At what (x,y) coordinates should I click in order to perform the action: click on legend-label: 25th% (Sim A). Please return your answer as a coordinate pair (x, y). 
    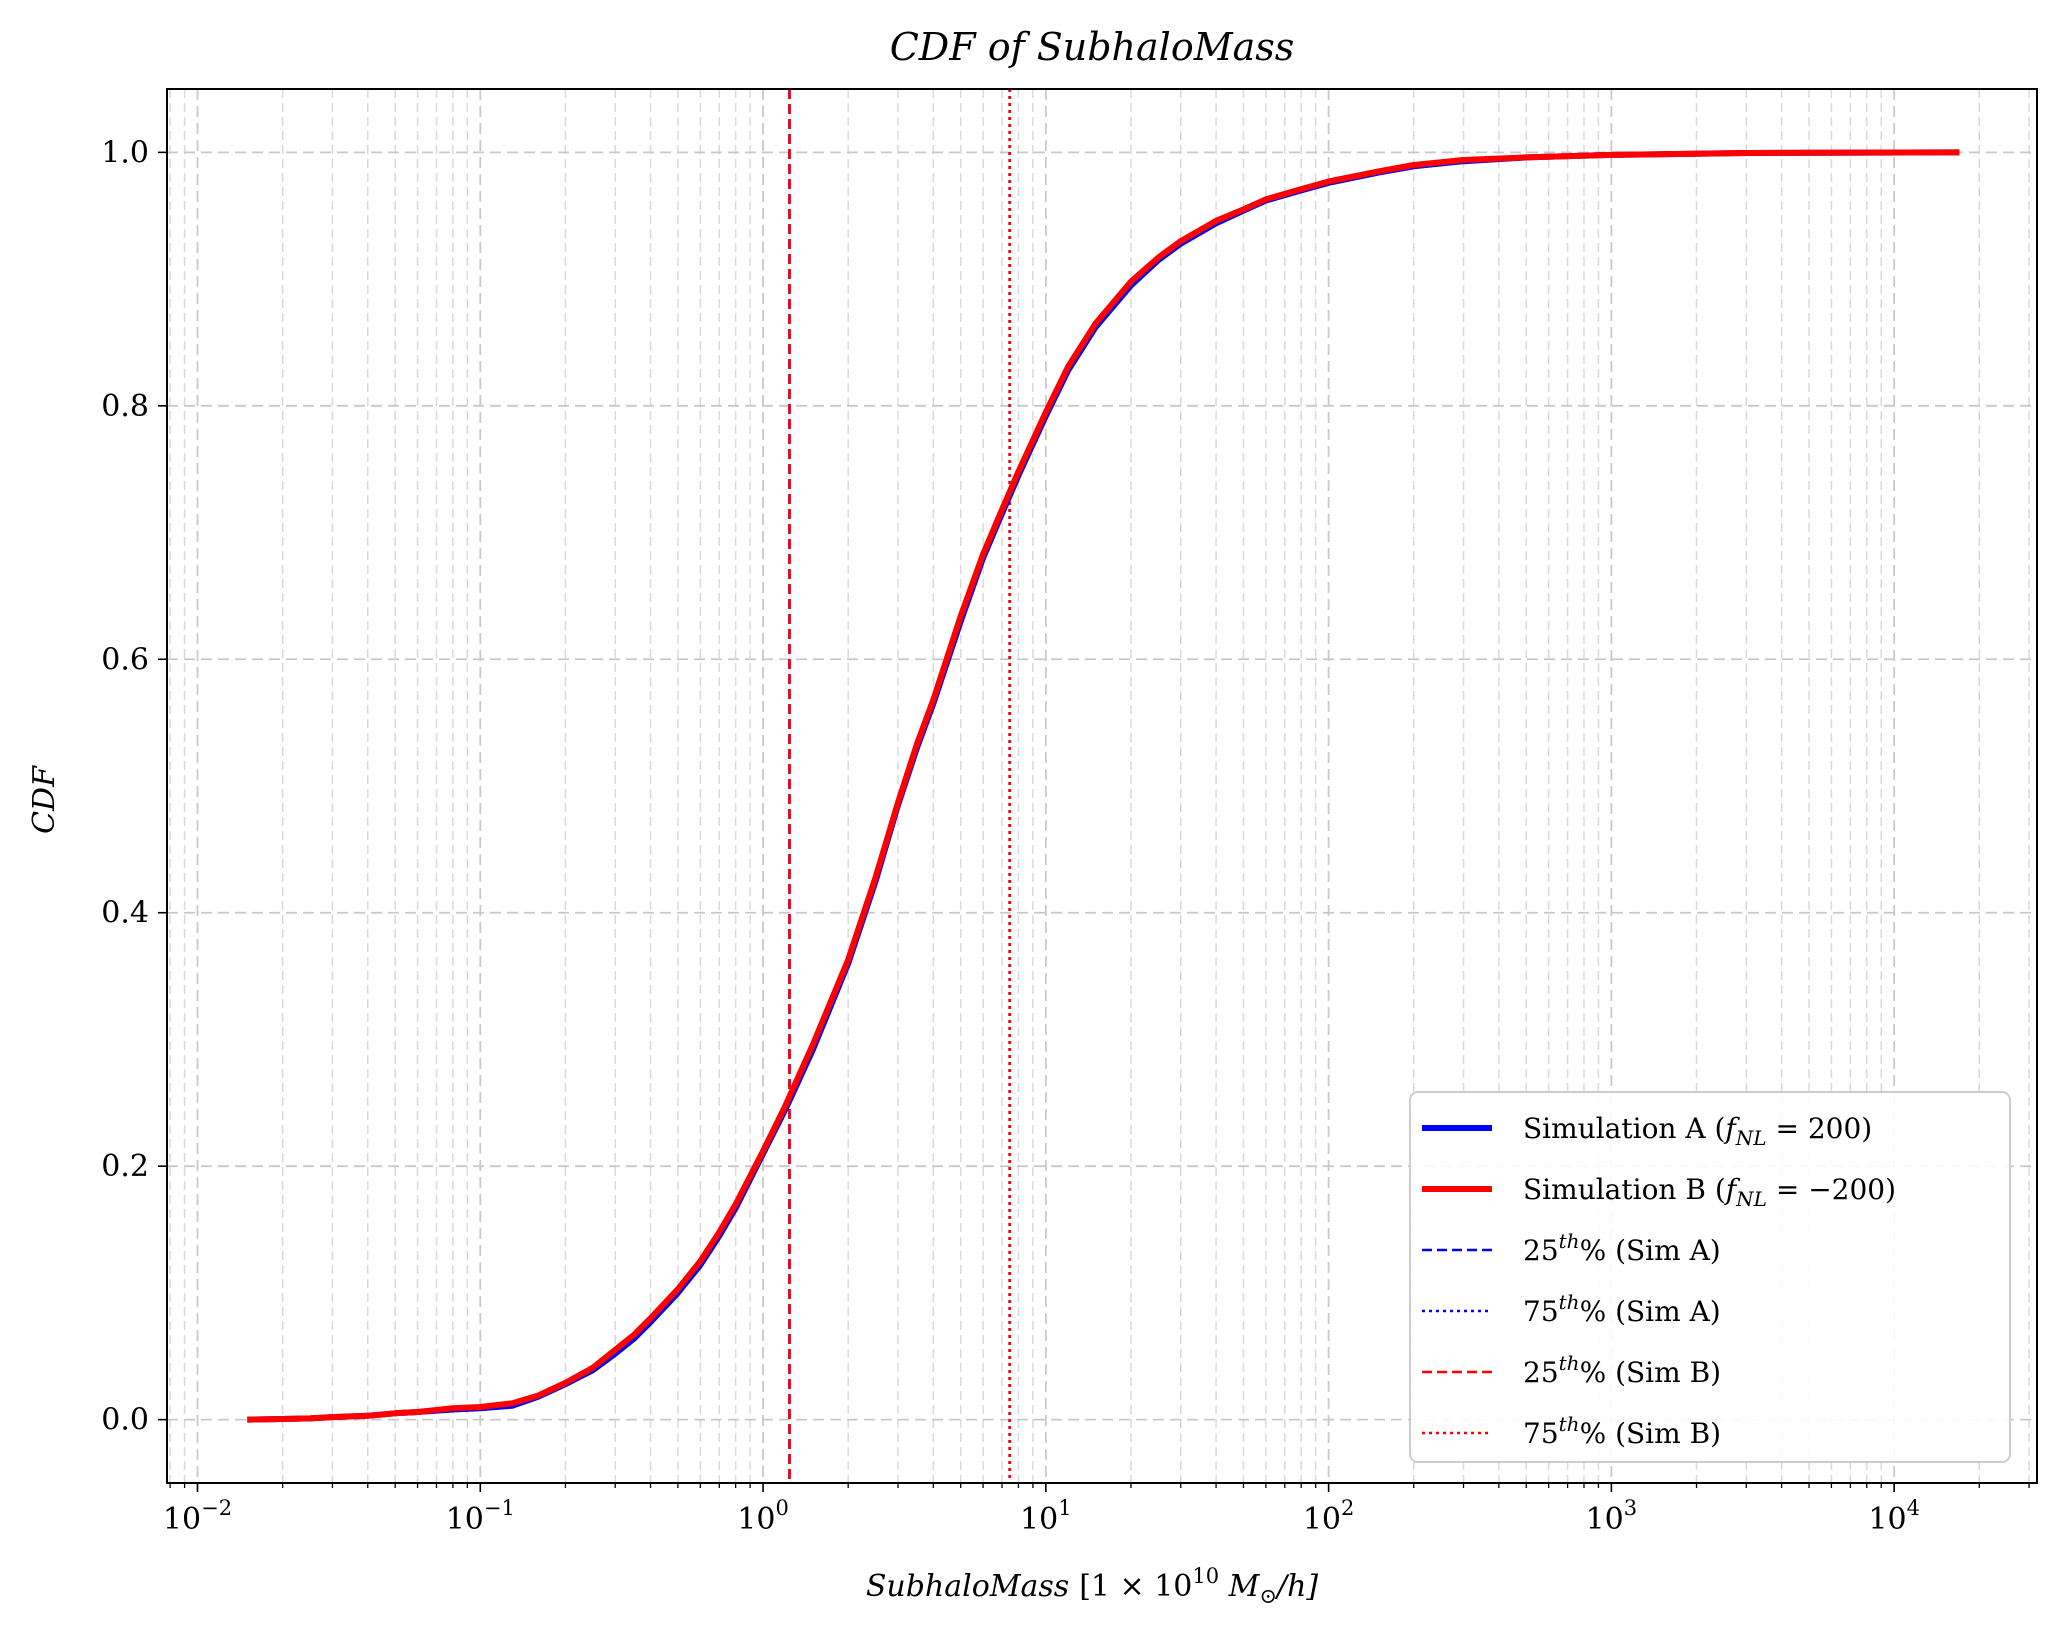
    Looking at the image, I should click on (1622, 1248).